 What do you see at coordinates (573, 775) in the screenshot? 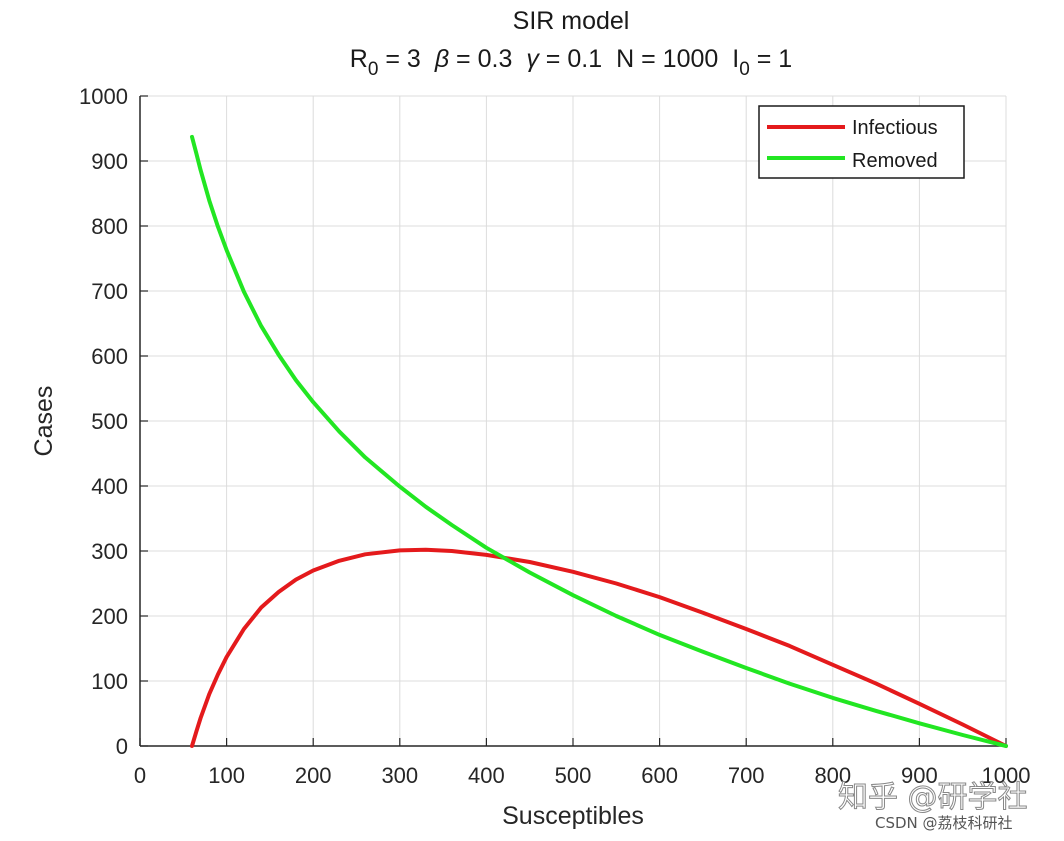
I see `x-tick-label: 500` at bounding box center [573, 775].